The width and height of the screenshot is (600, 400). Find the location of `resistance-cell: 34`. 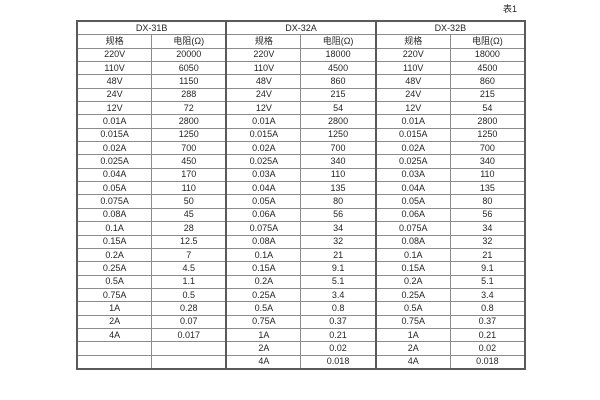

resistance-cell: 34 is located at coordinates (487, 228).